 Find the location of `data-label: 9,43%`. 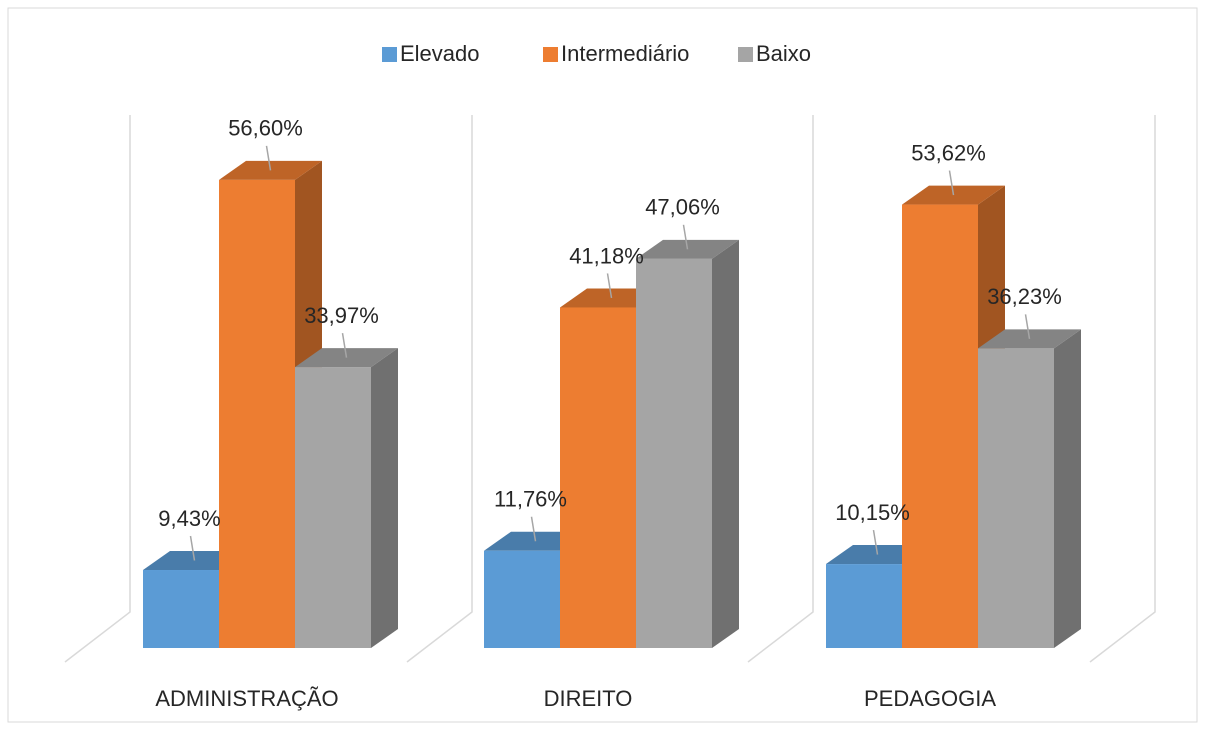

data-label: 9,43% is located at coordinates (189, 518).